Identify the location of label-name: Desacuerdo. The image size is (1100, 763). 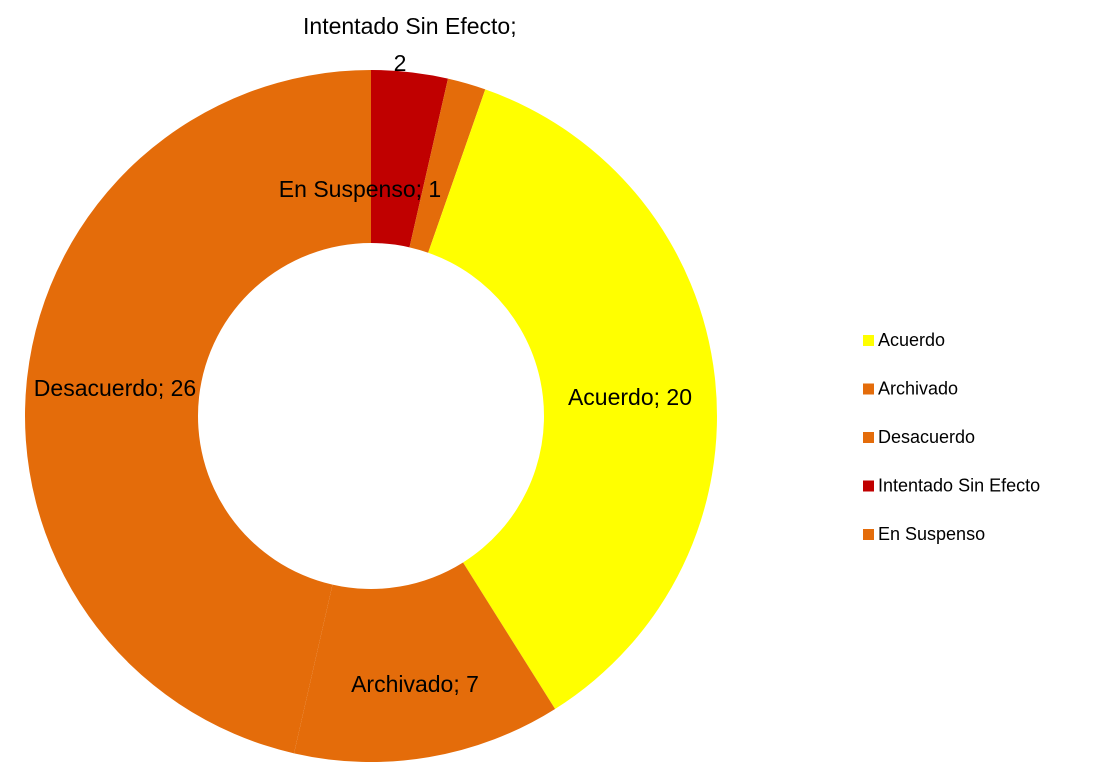
(96, 388).